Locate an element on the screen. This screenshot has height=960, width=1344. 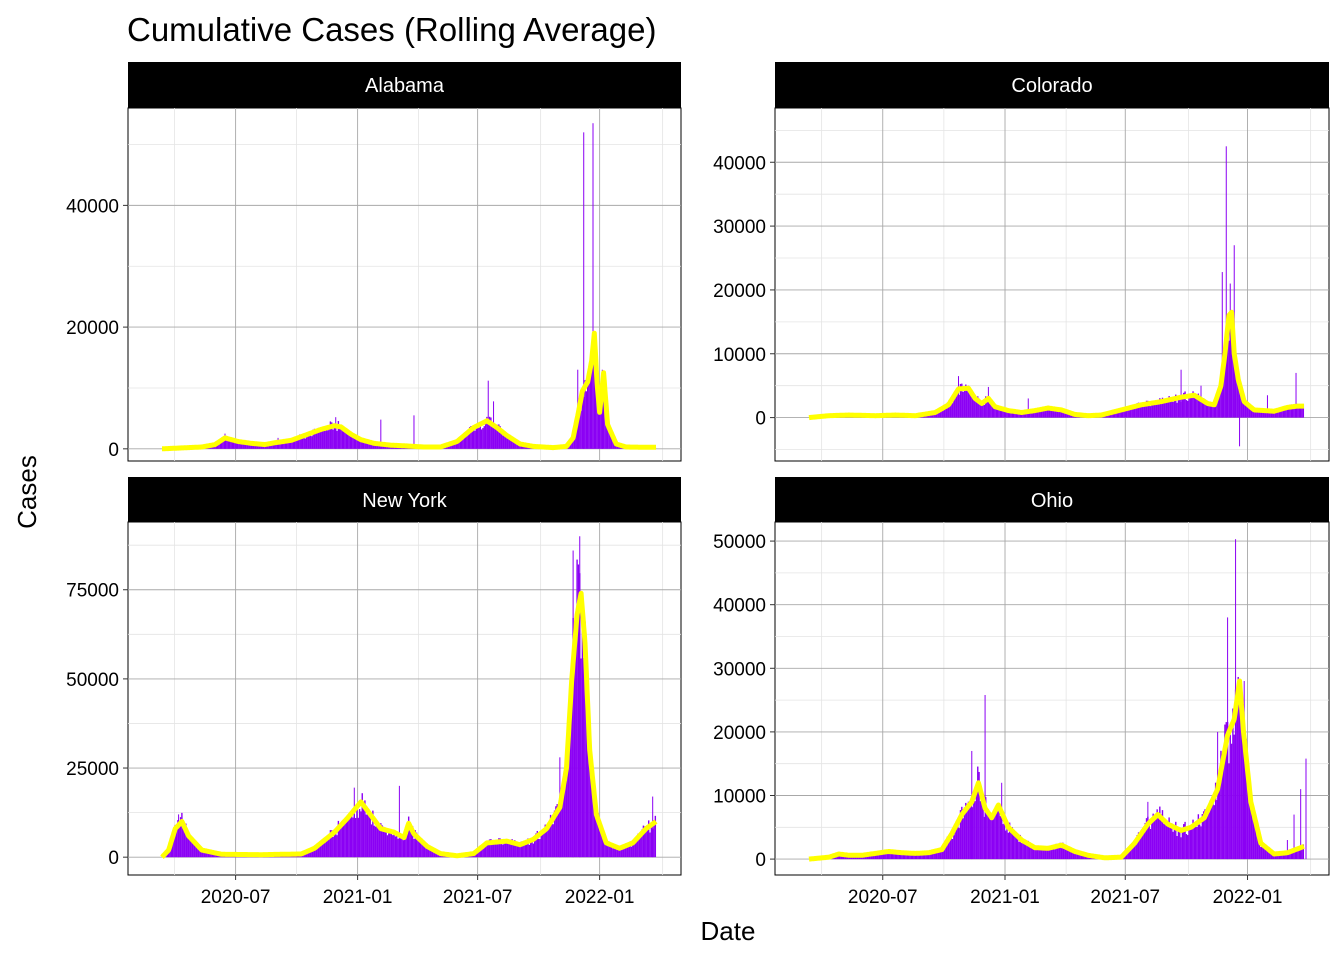
x-tick-label: 2020-07 is located at coordinates (236, 897).